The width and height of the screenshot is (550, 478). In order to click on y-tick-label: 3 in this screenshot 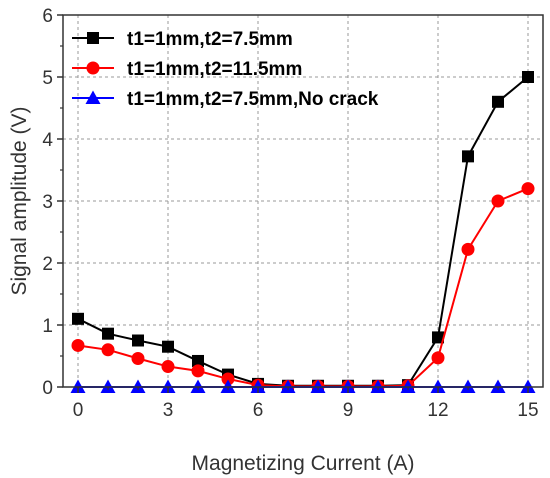, I will do `click(47, 202)`.